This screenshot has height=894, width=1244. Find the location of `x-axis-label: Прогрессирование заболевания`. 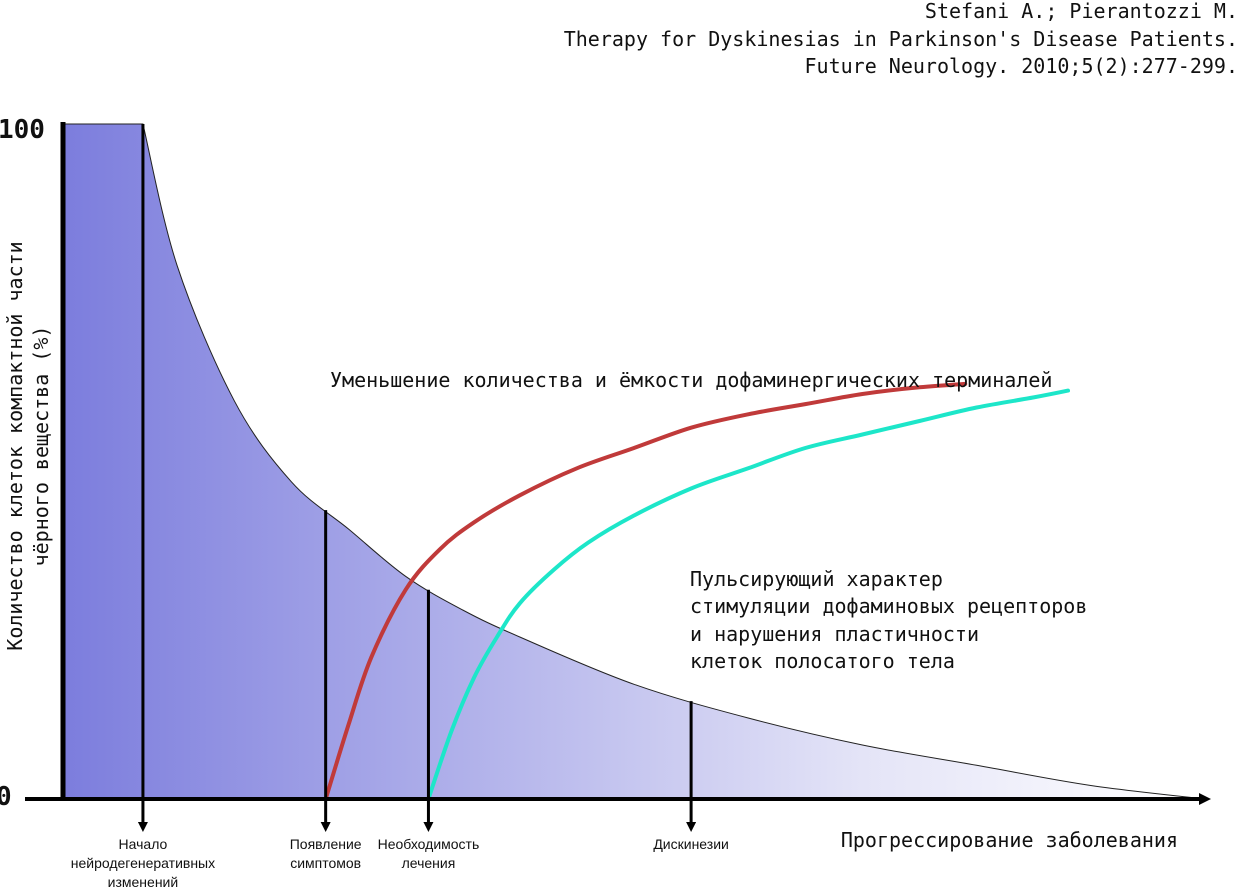

x-axis-label: Прогрессирование заболевания is located at coordinates (1009, 840).